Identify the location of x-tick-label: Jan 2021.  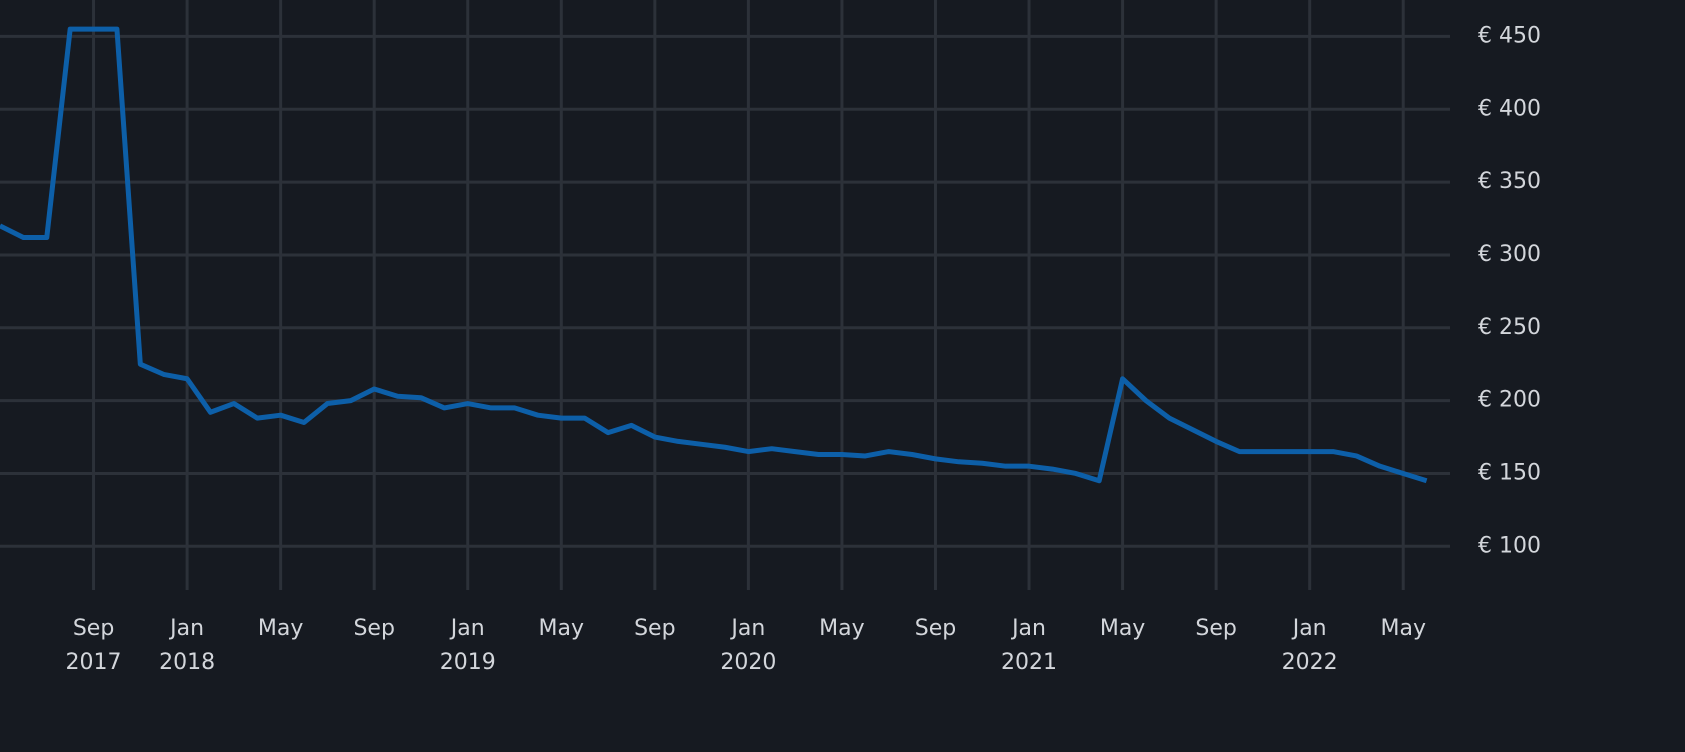
(1029, 645).